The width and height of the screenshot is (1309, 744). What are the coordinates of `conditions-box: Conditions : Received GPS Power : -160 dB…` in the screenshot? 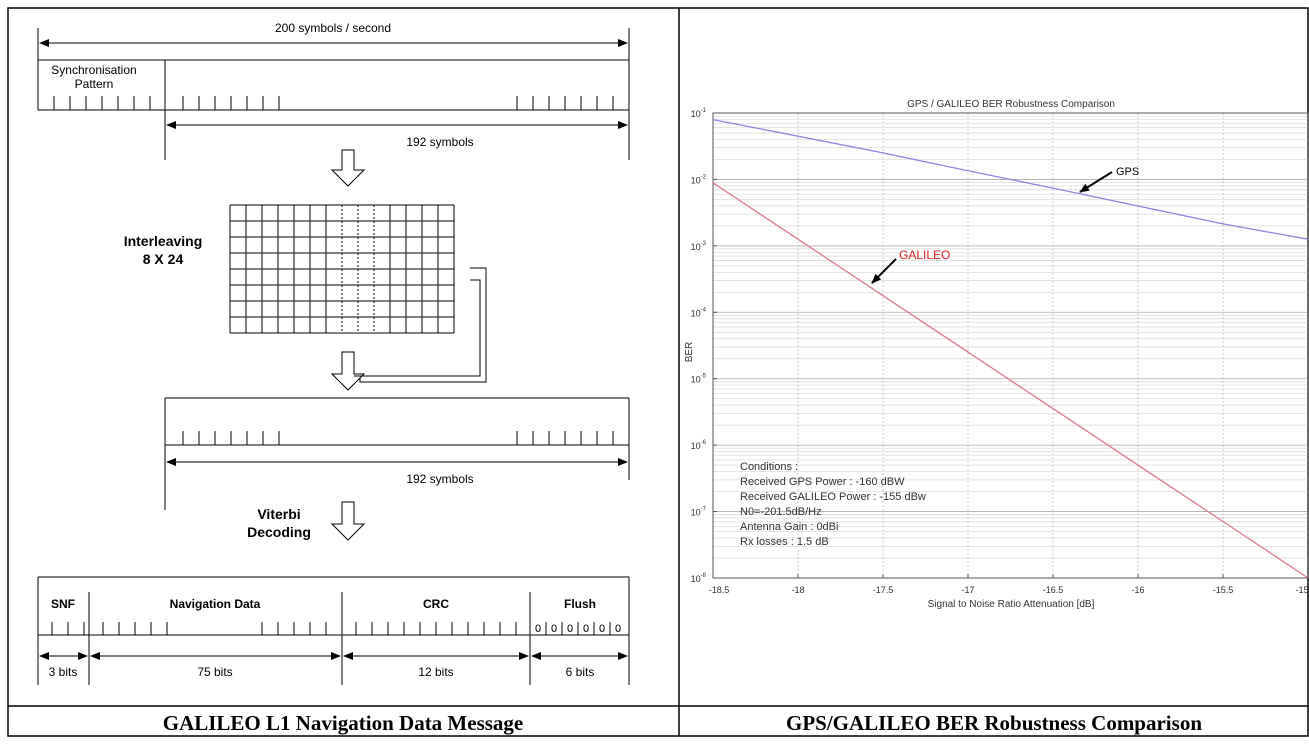 It's located at (833, 504).